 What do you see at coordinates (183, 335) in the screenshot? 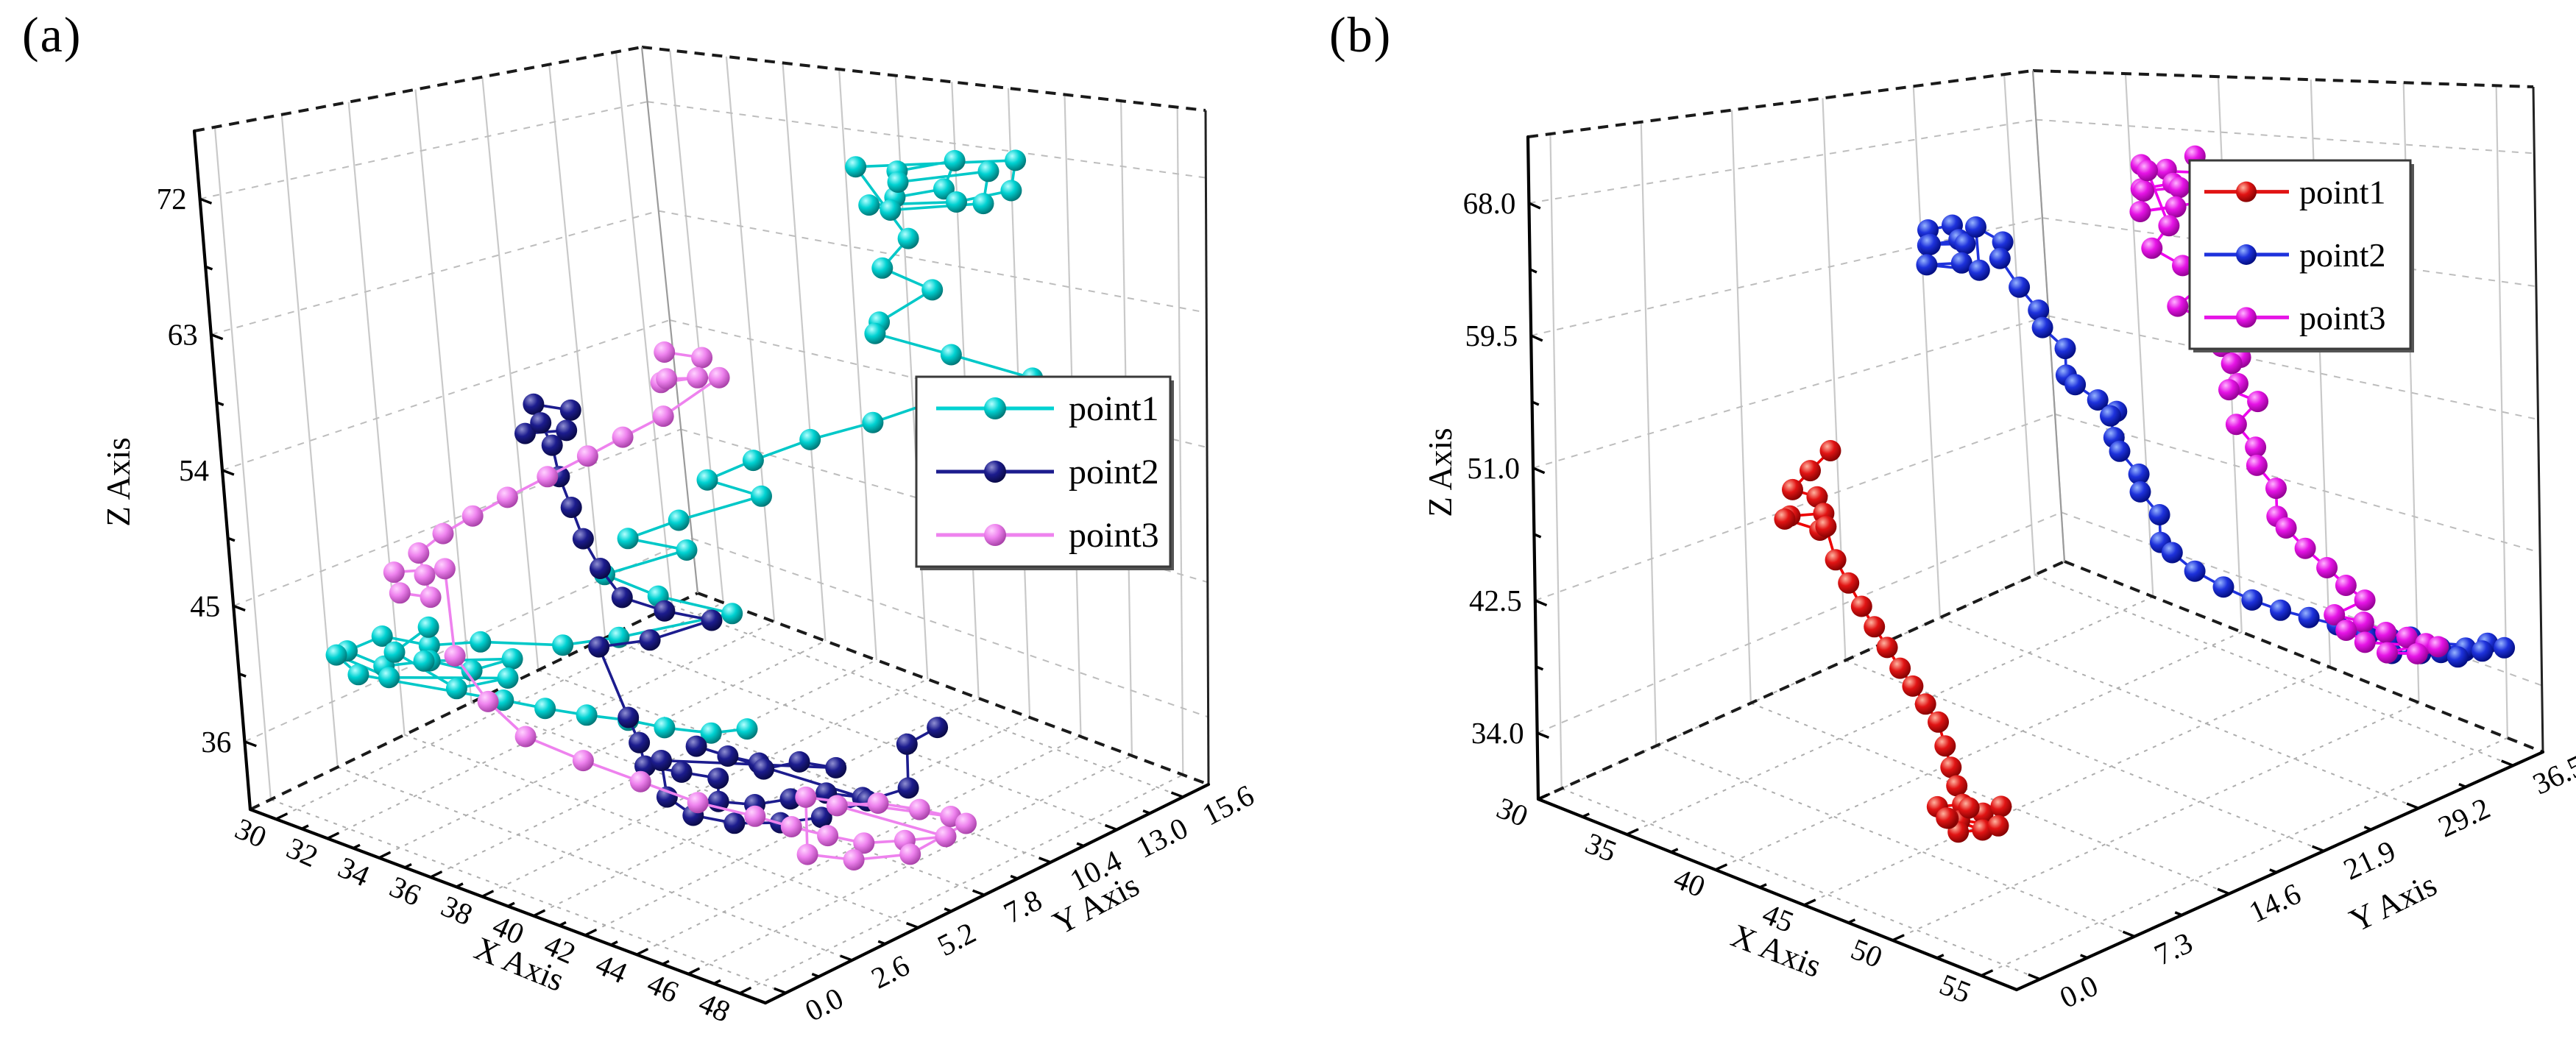
I see `svg-text: 63` at bounding box center [183, 335].